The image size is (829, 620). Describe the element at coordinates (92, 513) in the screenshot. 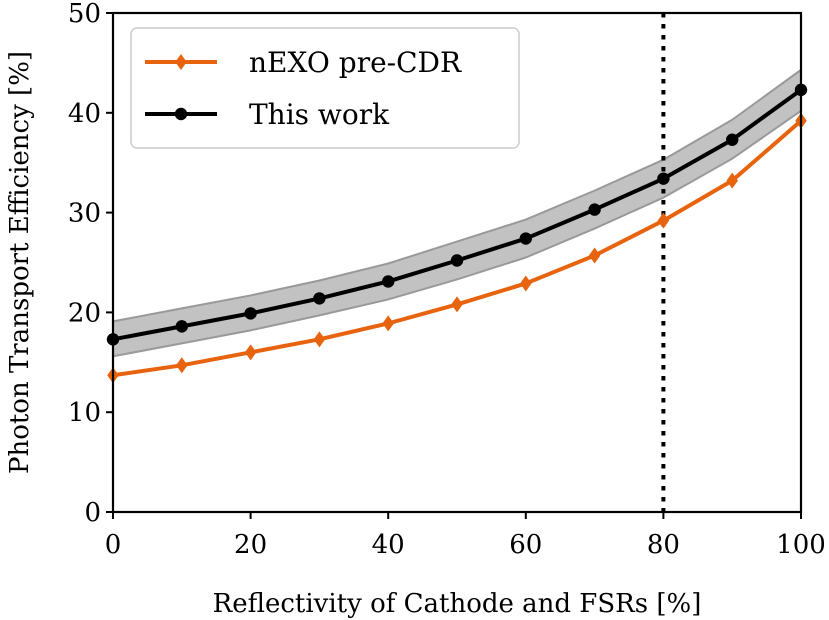

I see `y-tick-label: 0` at that location.